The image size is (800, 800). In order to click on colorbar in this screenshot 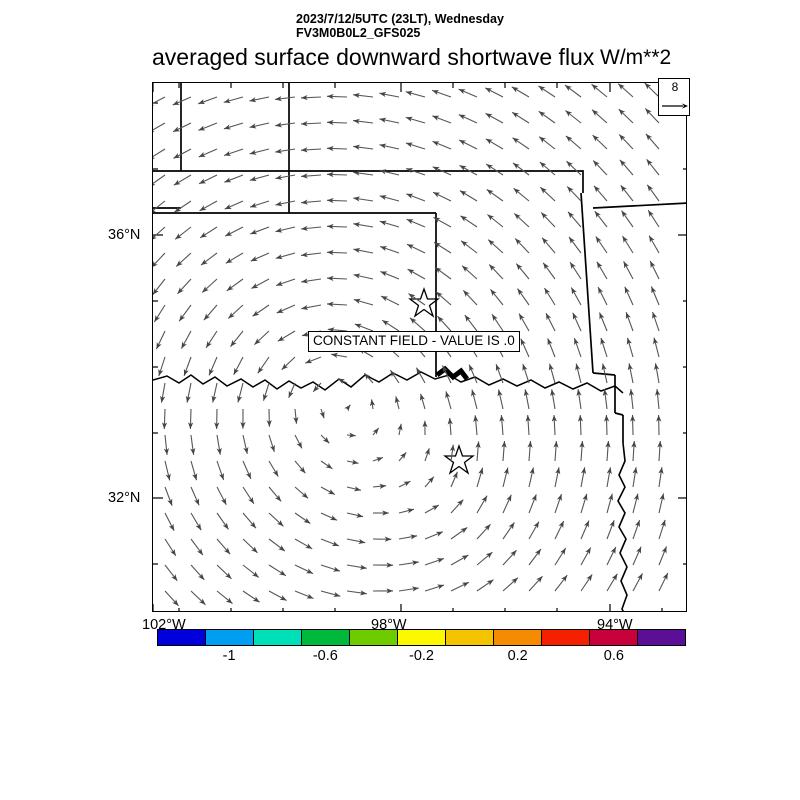, I will do `click(421, 637)`.